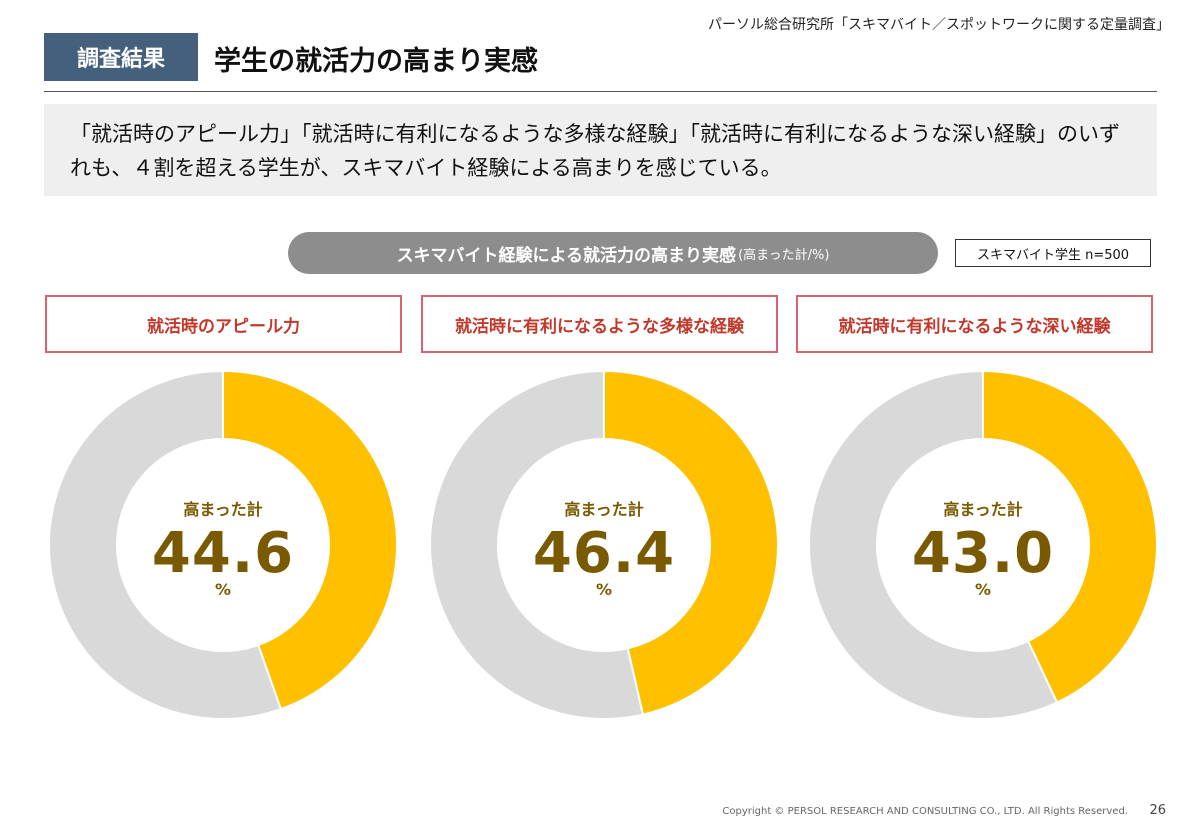 This screenshot has height=831, width=1200. I want to click on category-box-appeal: 就活時のアピール力, so click(223, 324).